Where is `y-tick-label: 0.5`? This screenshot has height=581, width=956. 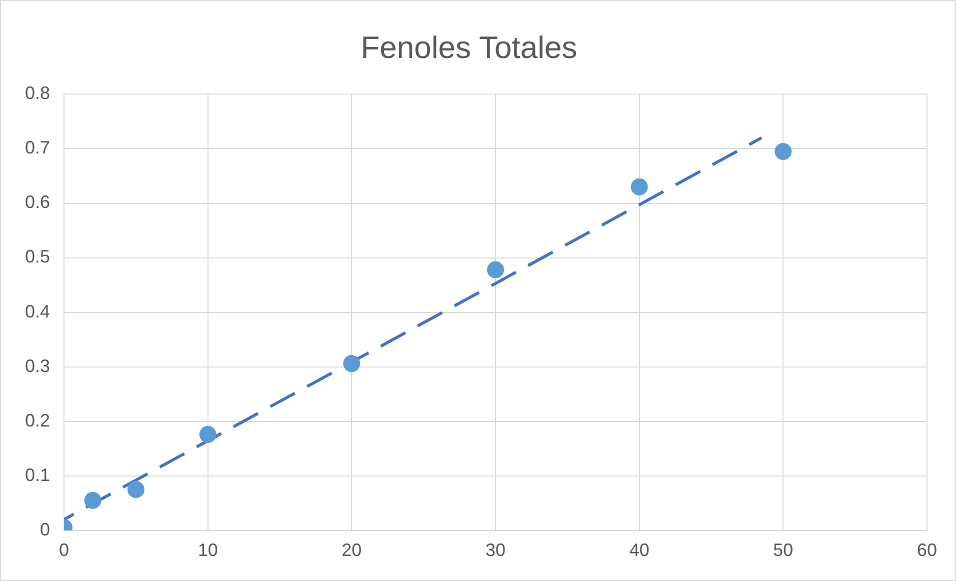 y-tick-label: 0.5 is located at coordinates (37, 256).